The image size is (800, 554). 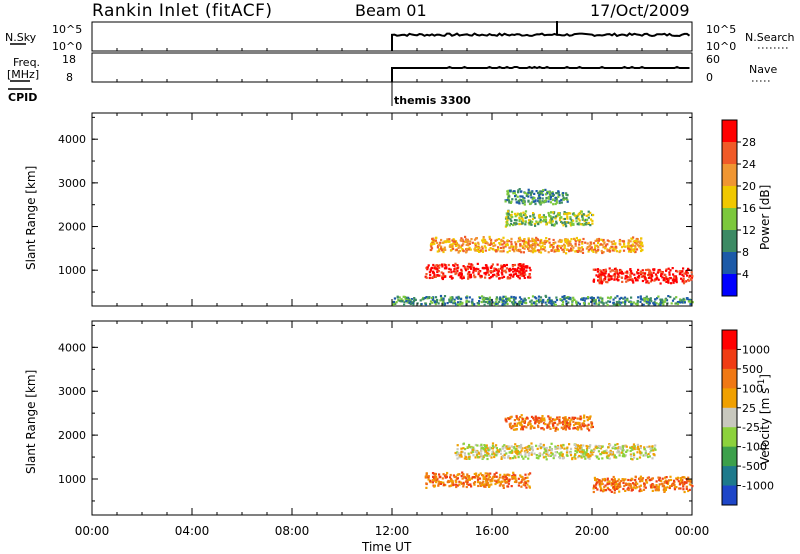 What do you see at coordinates (770, 37) in the screenshot?
I see `nsearch-label: N.Search` at bounding box center [770, 37].